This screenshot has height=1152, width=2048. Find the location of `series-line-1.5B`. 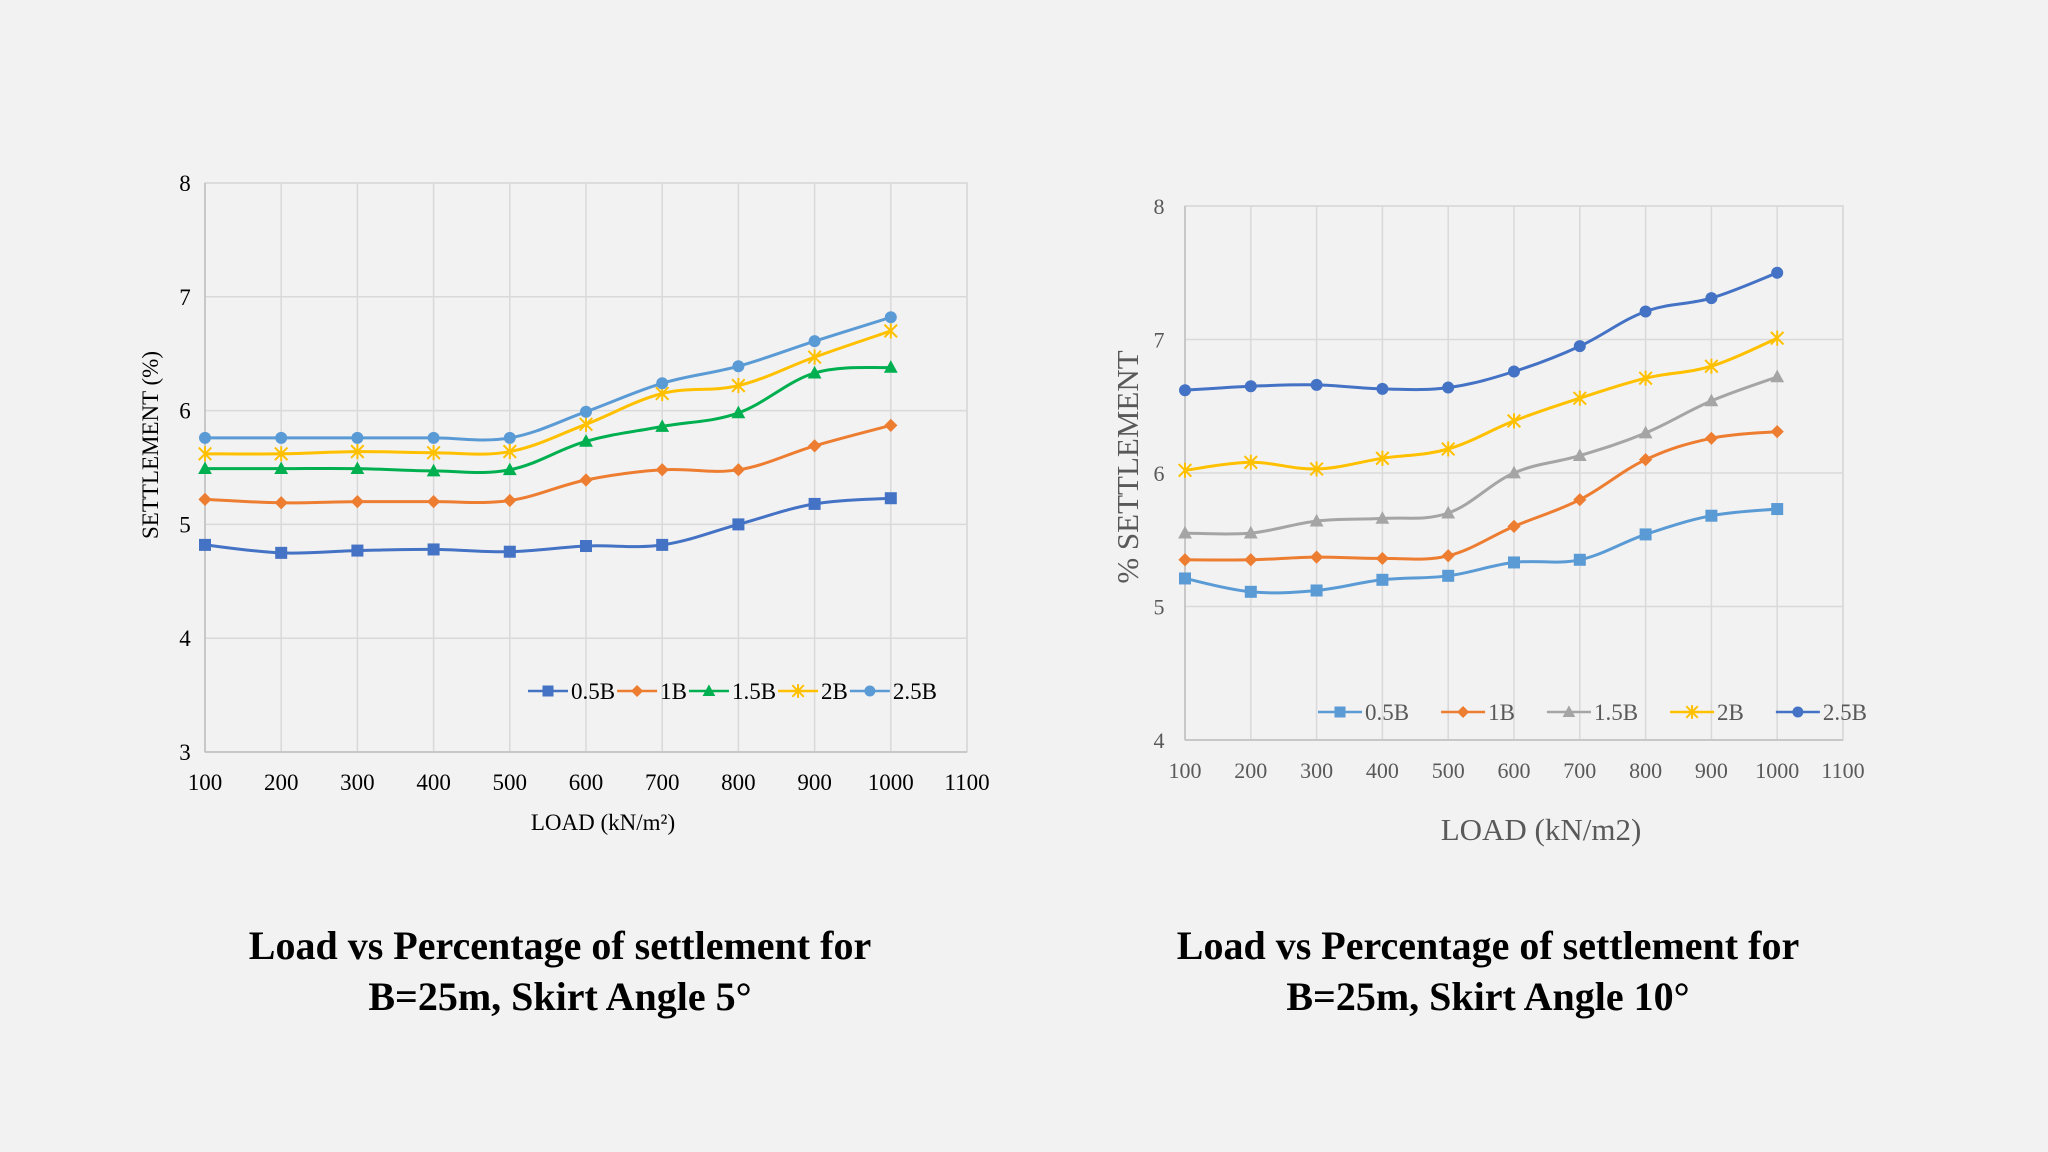

series-line-1.5B is located at coordinates (547, 420).